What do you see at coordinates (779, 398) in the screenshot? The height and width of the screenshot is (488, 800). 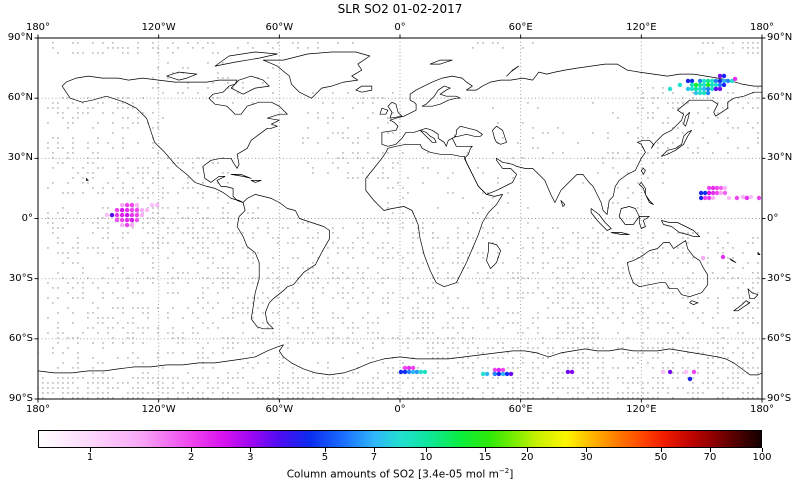 I see `lat-tick-label-right: 90°S` at bounding box center [779, 398].